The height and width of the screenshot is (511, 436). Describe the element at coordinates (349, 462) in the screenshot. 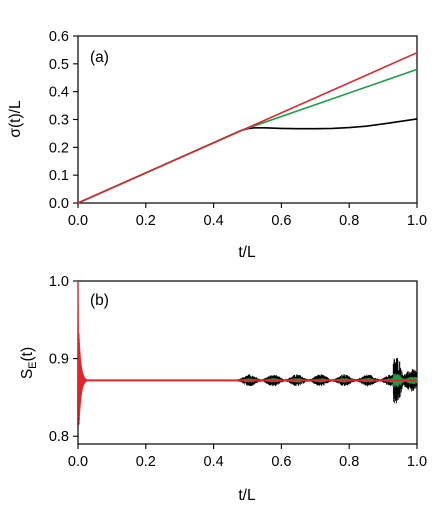

I see `panel-b-x-tick-label: 0.8` at that location.